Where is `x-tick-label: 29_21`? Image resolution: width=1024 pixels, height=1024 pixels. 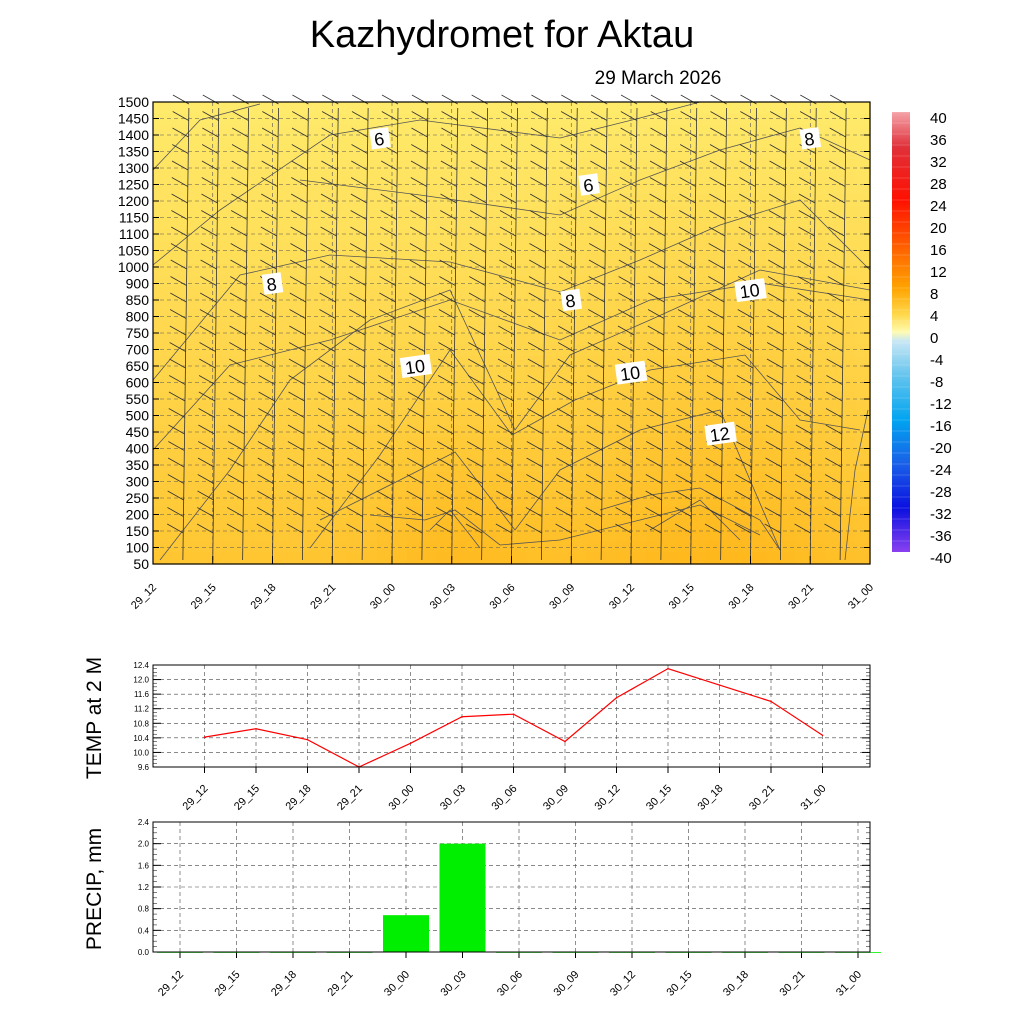 x-tick-label: 29_21 is located at coordinates (341, 984).